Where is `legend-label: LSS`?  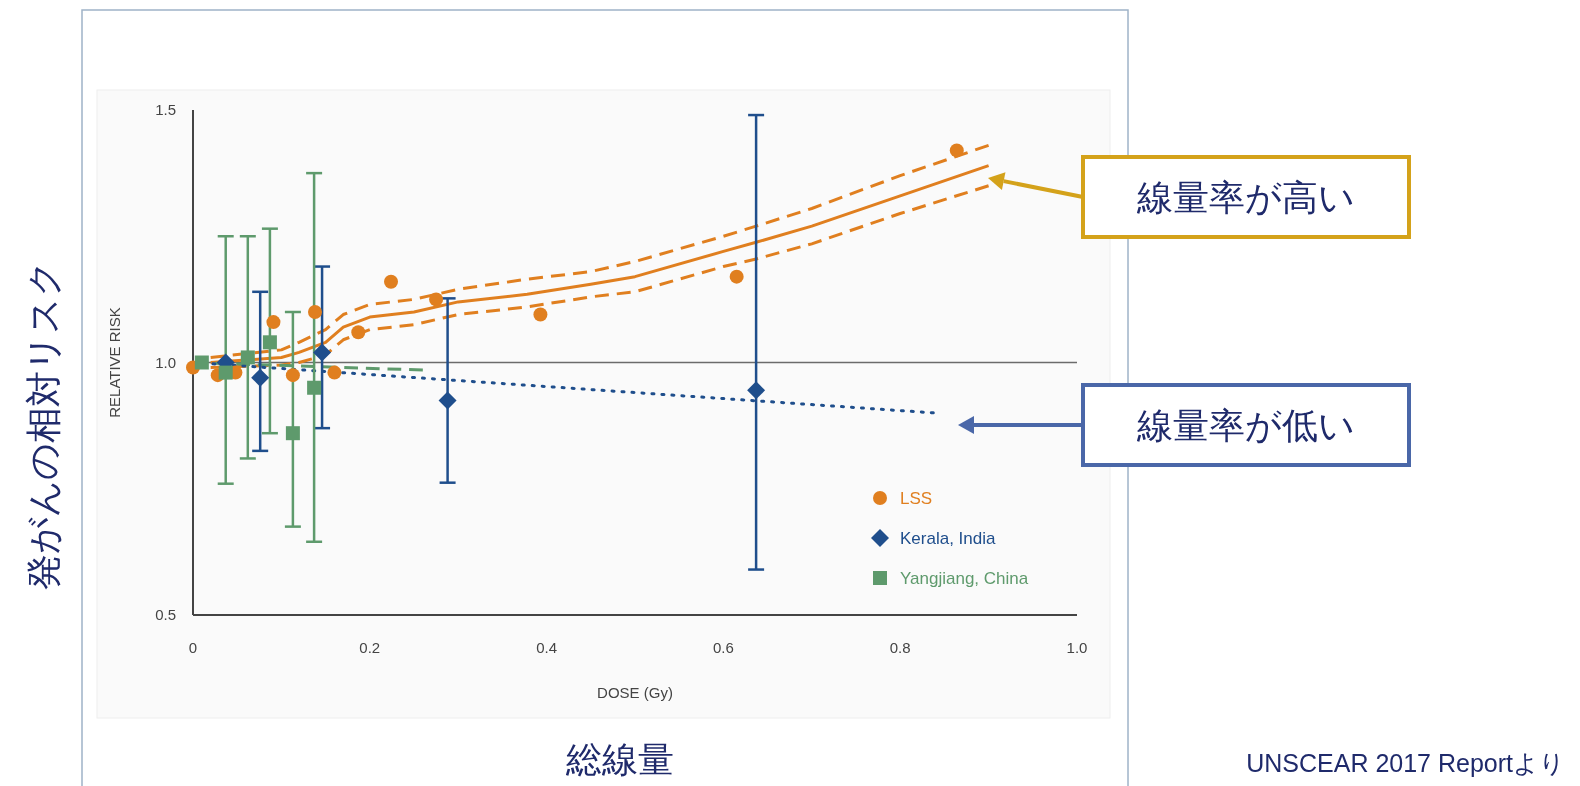
legend-label: LSS is located at coordinates (916, 498).